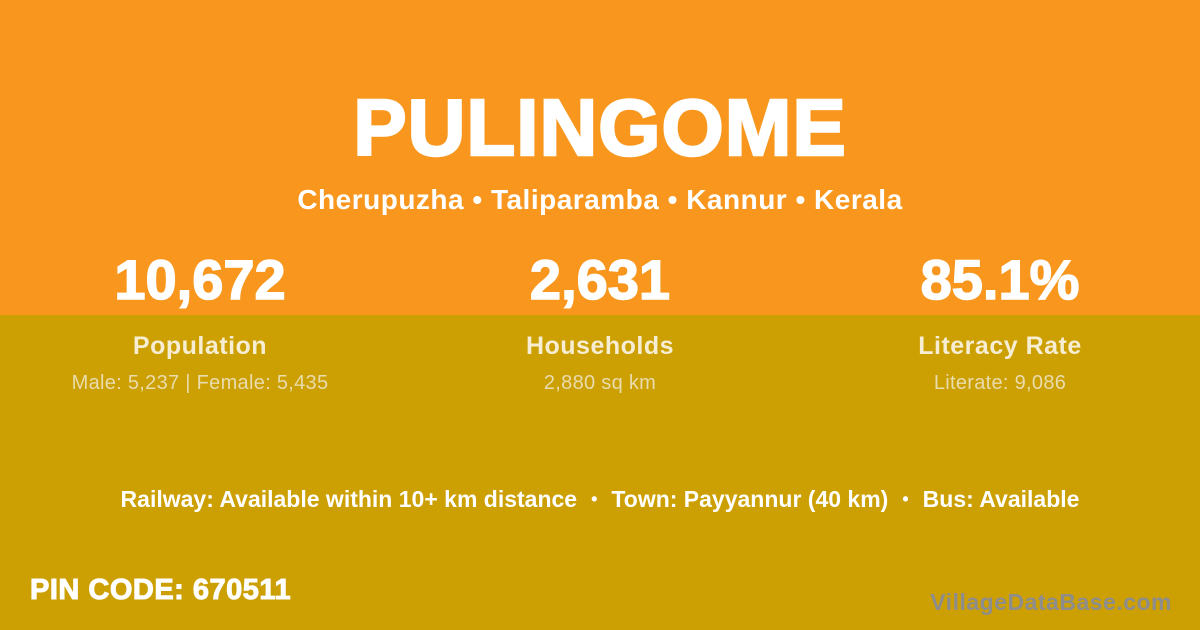 The height and width of the screenshot is (630, 1200). Describe the element at coordinates (200, 346) in the screenshot. I see `population-label: Population` at that location.